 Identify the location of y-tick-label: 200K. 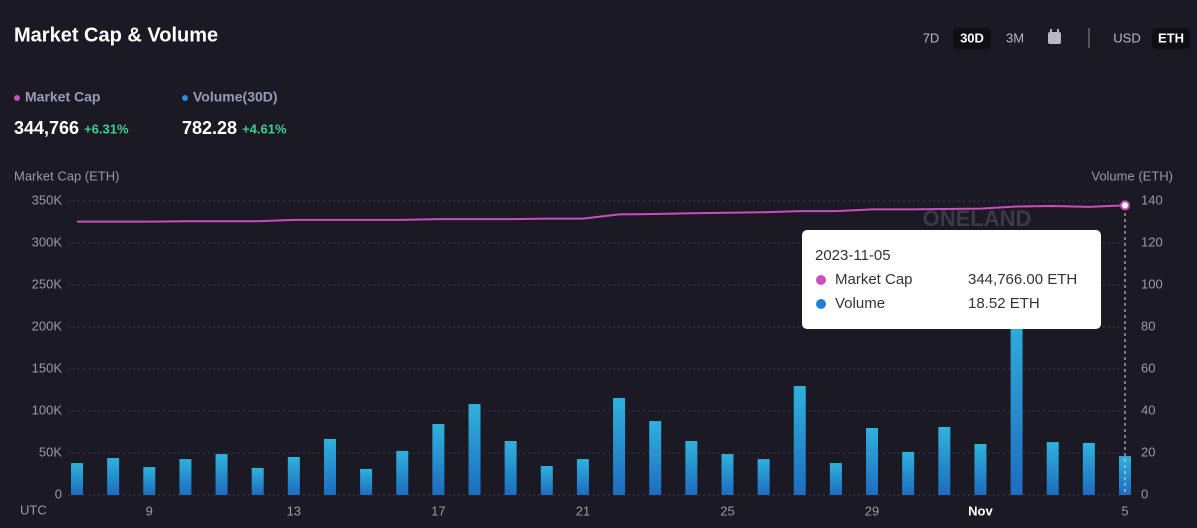
(47, 325).